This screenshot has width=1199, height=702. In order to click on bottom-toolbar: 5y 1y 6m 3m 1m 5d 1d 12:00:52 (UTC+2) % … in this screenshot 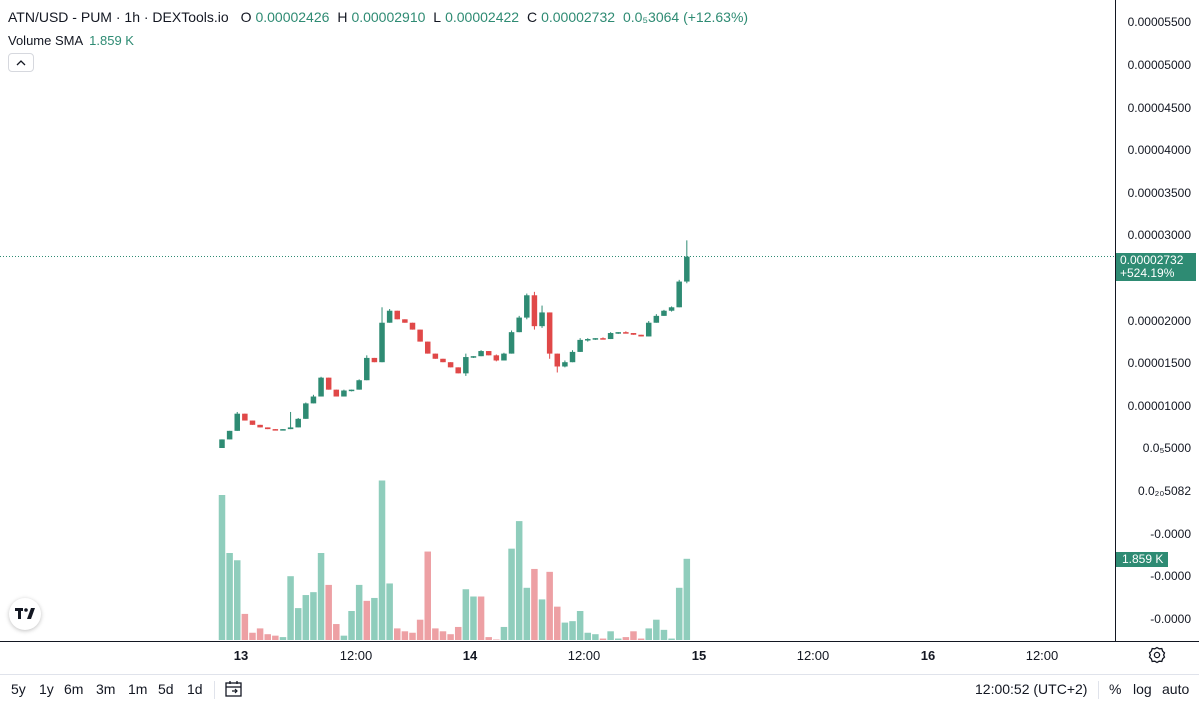, I will do `click(599, 688)`.